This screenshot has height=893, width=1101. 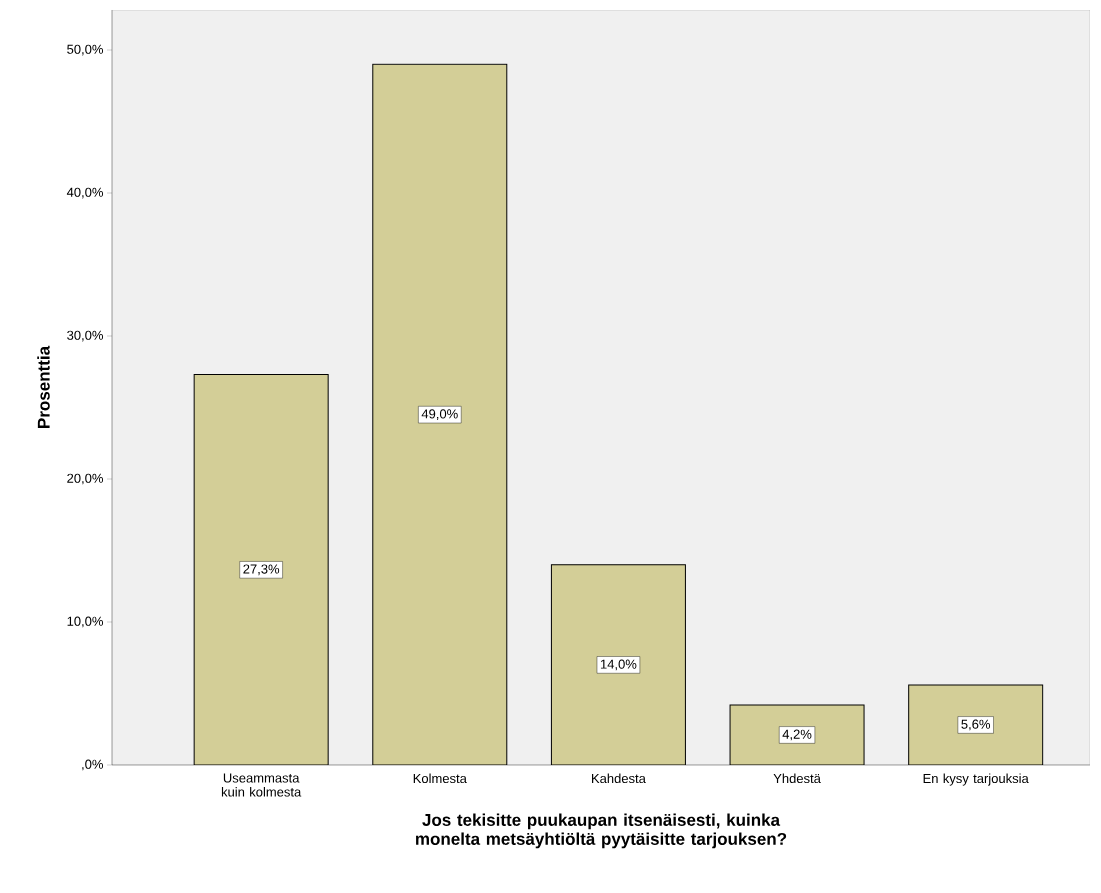 I want to click on data-label: 5,6%, so click(x=976, y=725).